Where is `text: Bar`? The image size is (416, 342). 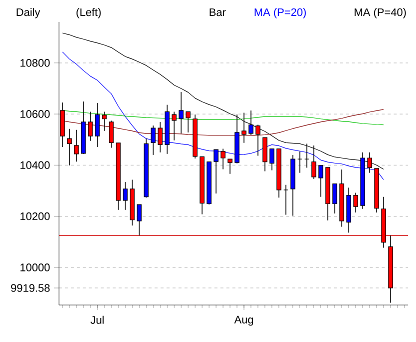
text: Bar is located at coordinates (218, 12).